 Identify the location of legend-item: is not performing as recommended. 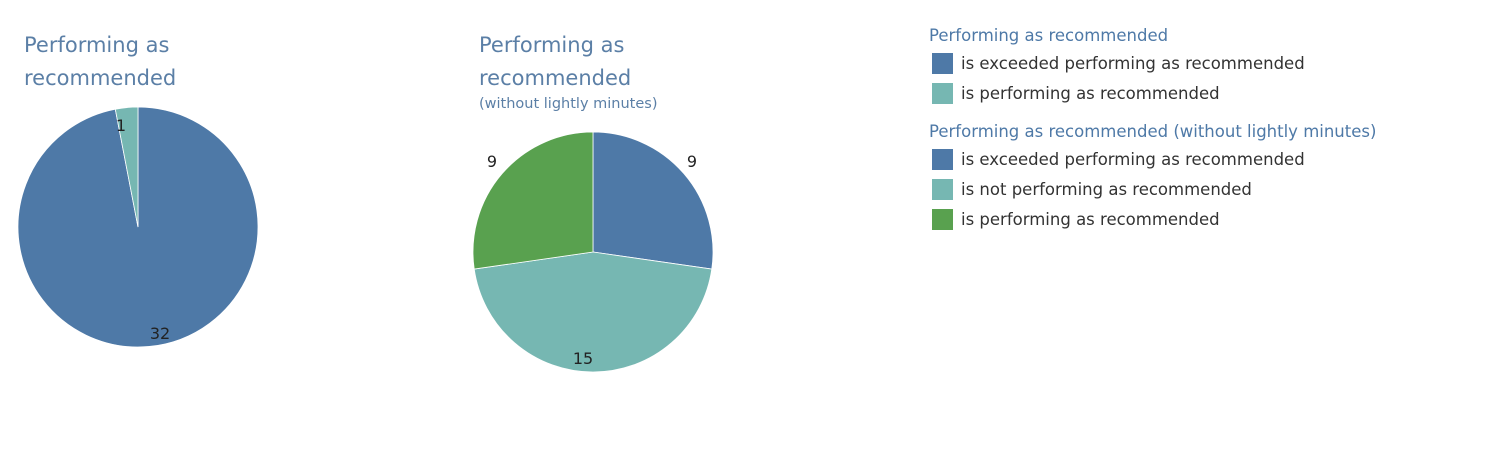
(1199, 189).